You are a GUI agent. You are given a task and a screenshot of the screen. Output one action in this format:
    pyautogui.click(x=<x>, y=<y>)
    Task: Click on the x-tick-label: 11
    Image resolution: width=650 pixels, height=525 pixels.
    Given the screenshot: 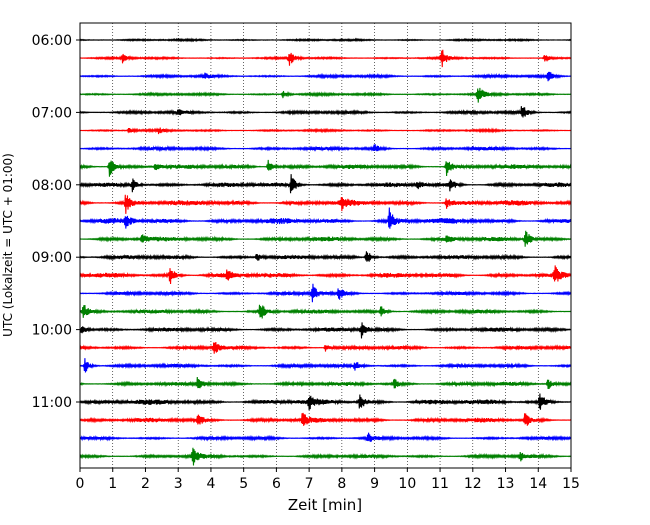 What is the action you would take?
    pyautogui.click(x=440, y=484)
    